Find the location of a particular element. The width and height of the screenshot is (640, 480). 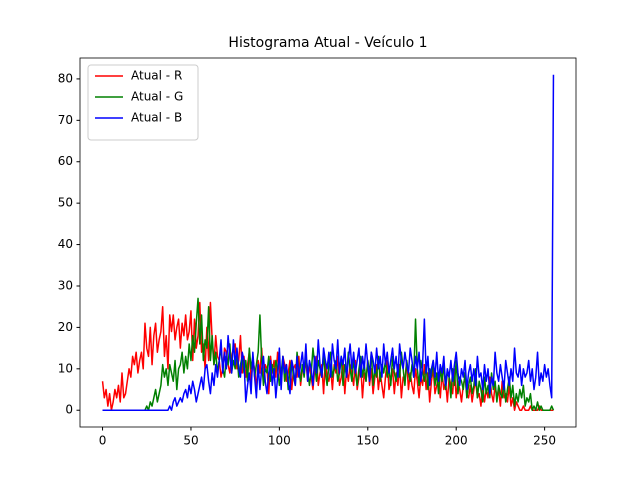

y-tick-label: 70 is located at coordinates (65, 120).